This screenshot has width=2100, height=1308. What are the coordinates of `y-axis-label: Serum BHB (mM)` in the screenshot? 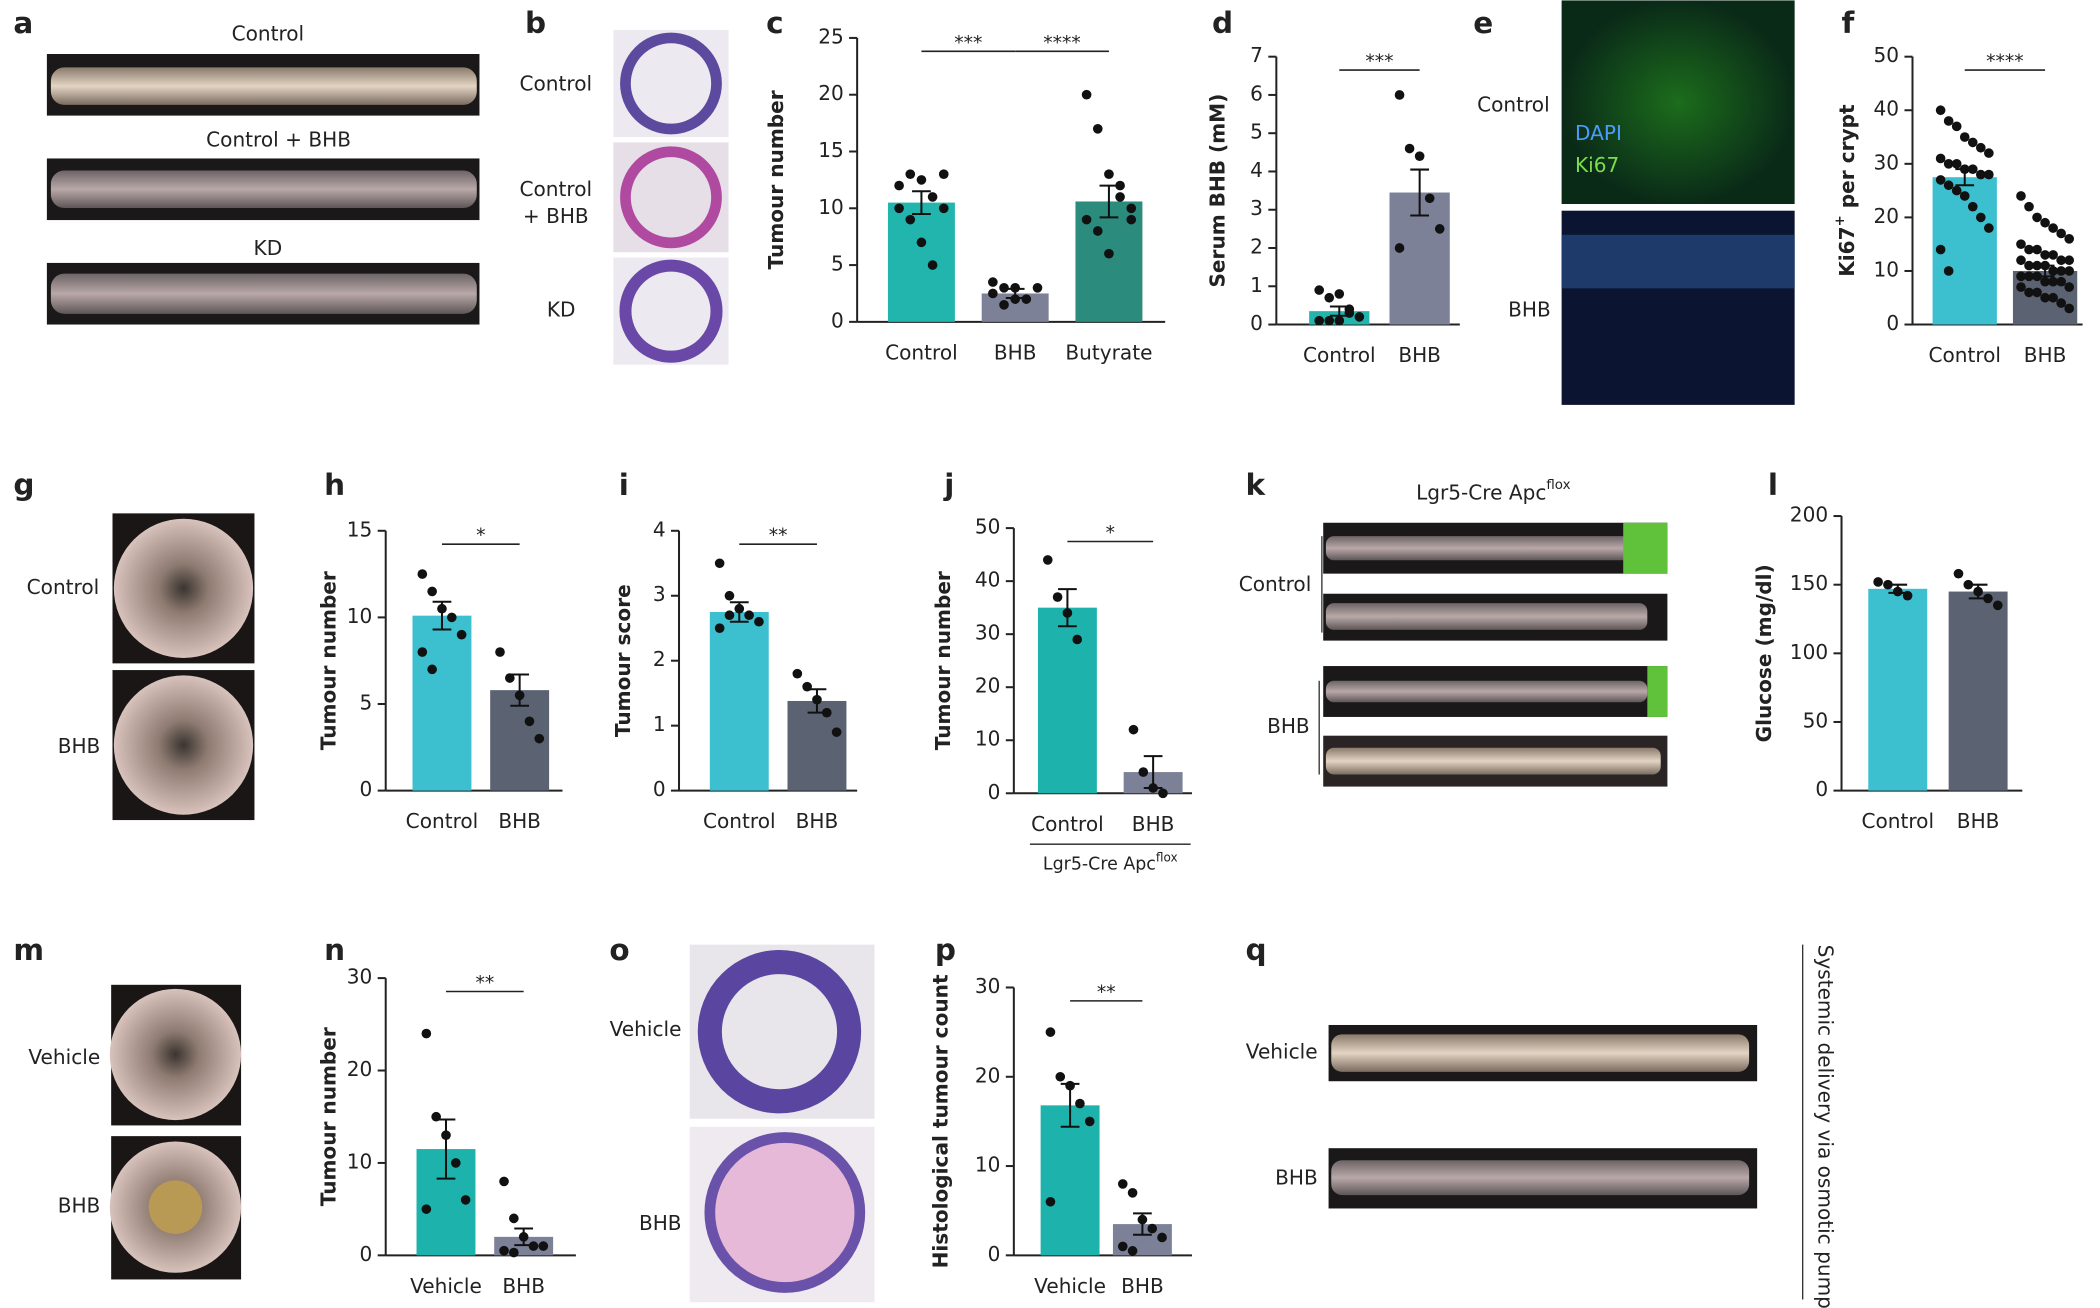 It's located at (1217, 191).